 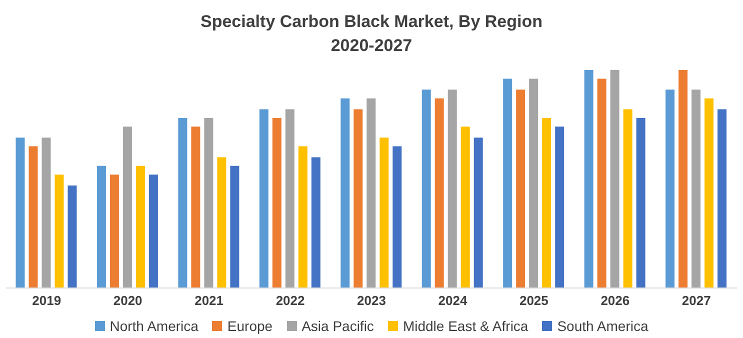 What do you see at coordinates (533, 300) in the screenshot?
I see `x-tick-label: 2025` at bounding box center [533, 300].